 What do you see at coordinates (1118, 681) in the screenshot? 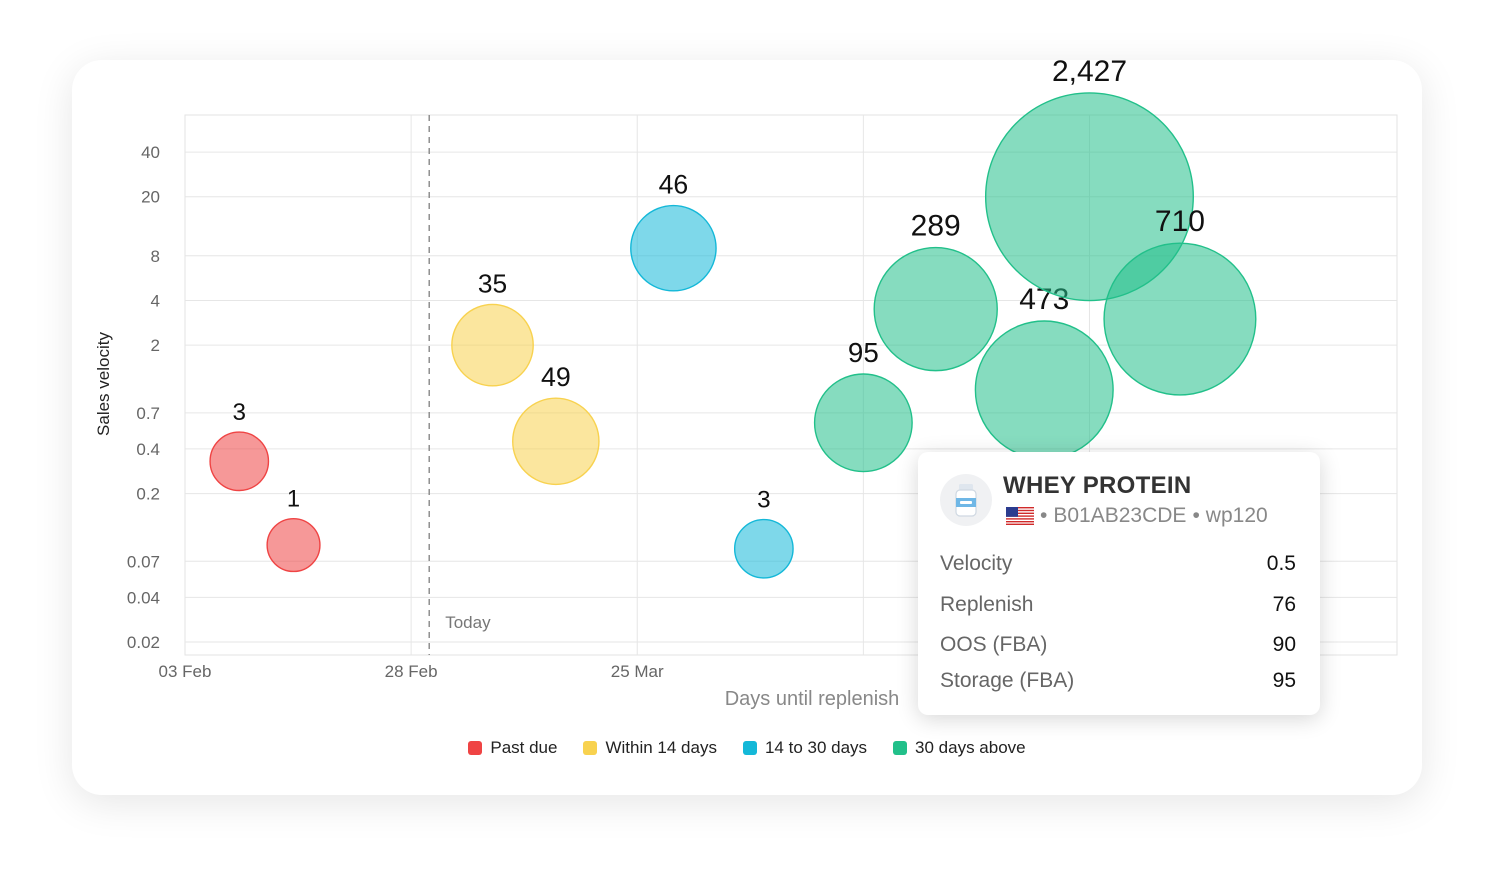
I see `tooltip-row-storage-fba: Storage (FBA) 95` at bounding box center [1118, 681].